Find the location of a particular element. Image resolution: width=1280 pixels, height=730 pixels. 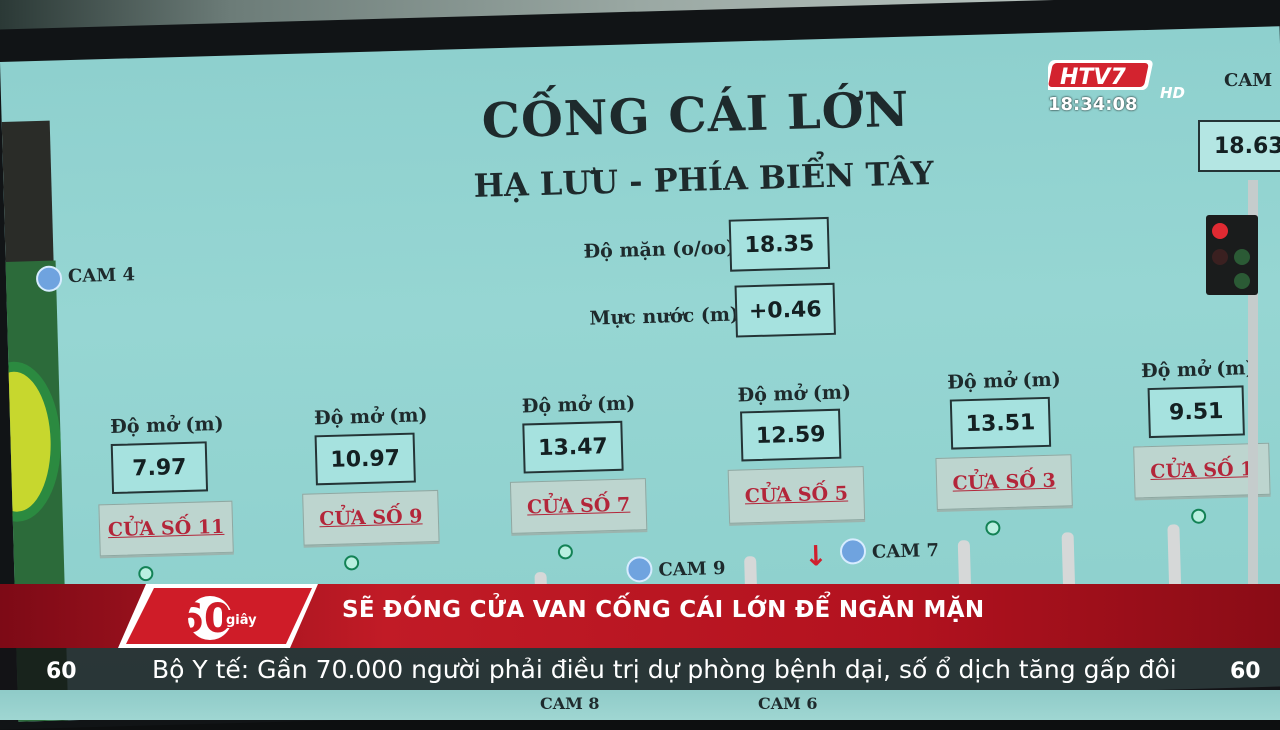

screen-bottom-strip is located at coordinates (640, 705).